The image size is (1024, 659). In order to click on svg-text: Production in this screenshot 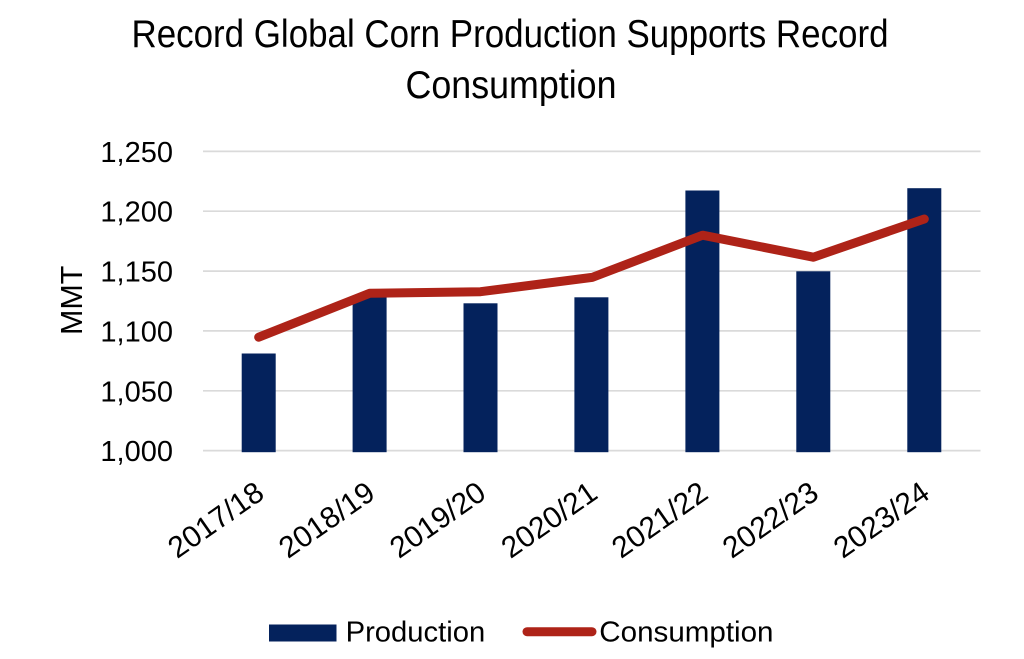, I will do `click(416, 633)`.